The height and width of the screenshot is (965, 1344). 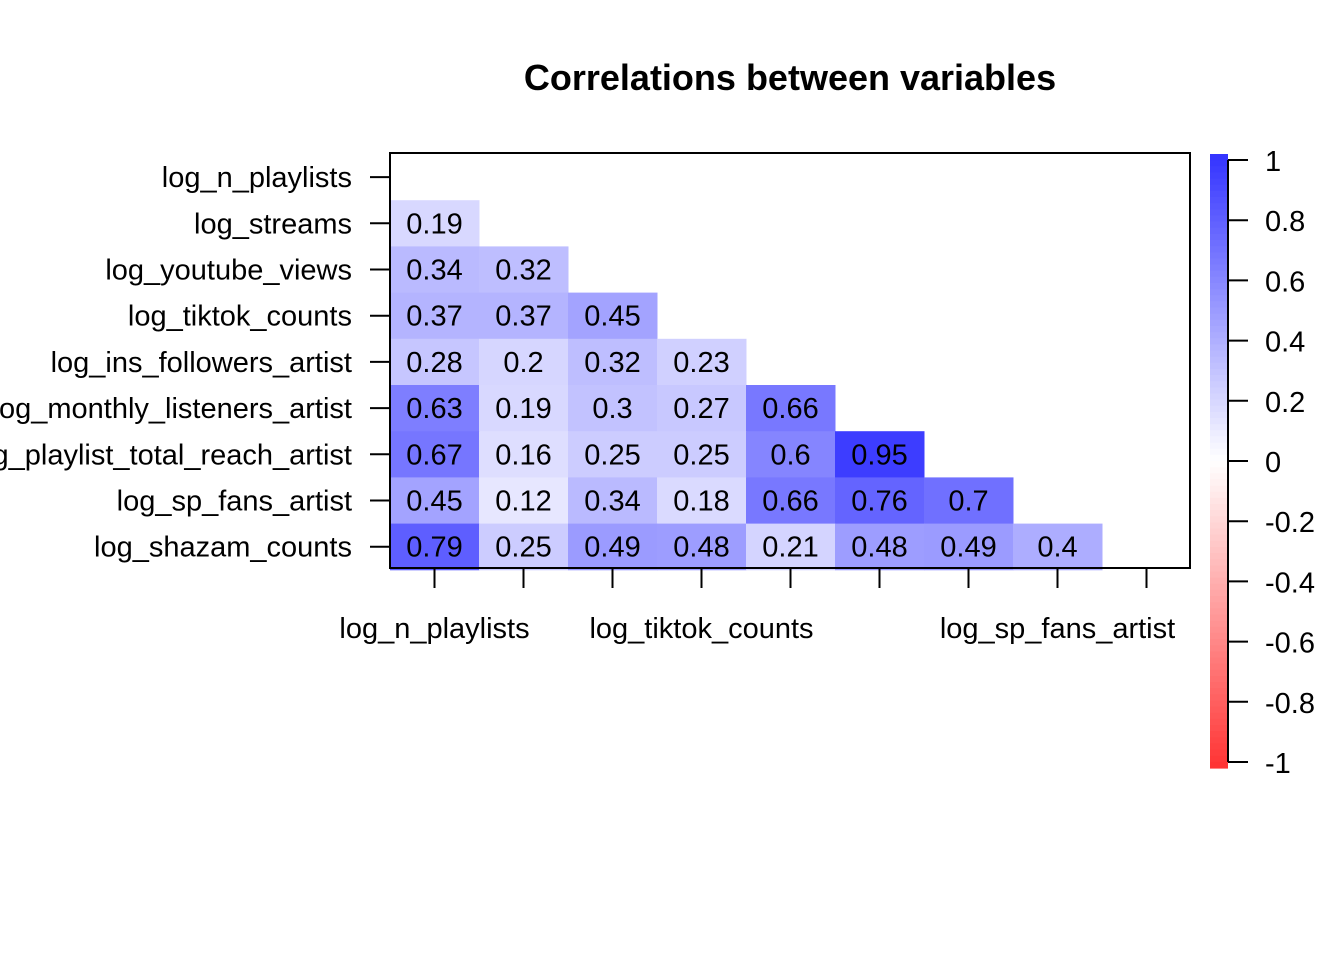 I want to click on heatmap-cell-value: 0.6, so click(x=790, y=455).